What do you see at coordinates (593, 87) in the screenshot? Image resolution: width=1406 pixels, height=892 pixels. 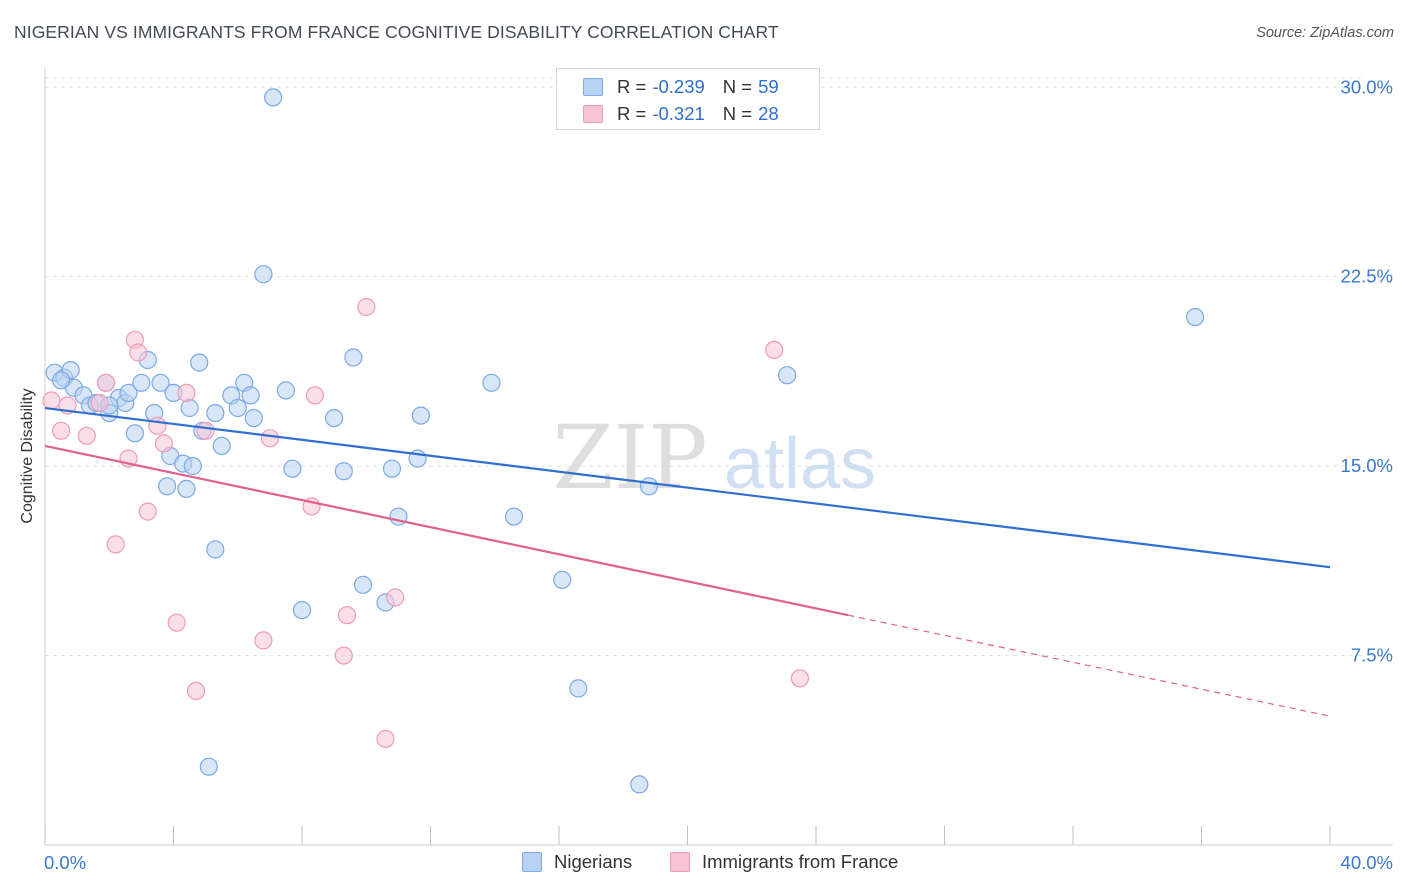 I see `swatch-nigerians` at bounding box center [593, 87].